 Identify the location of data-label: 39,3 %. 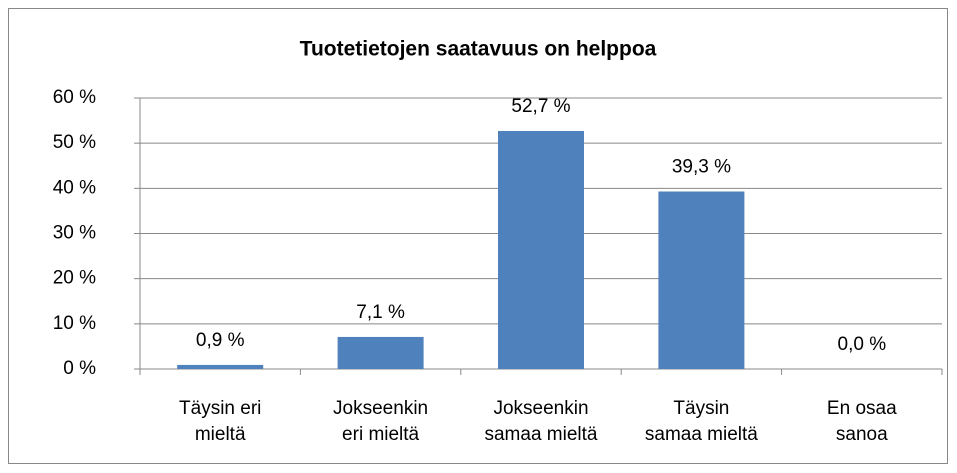
(701, 167).